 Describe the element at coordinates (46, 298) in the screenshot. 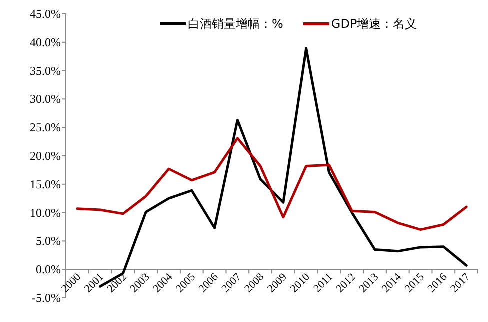

I see `y-tick-label: -5.0%` at that location.